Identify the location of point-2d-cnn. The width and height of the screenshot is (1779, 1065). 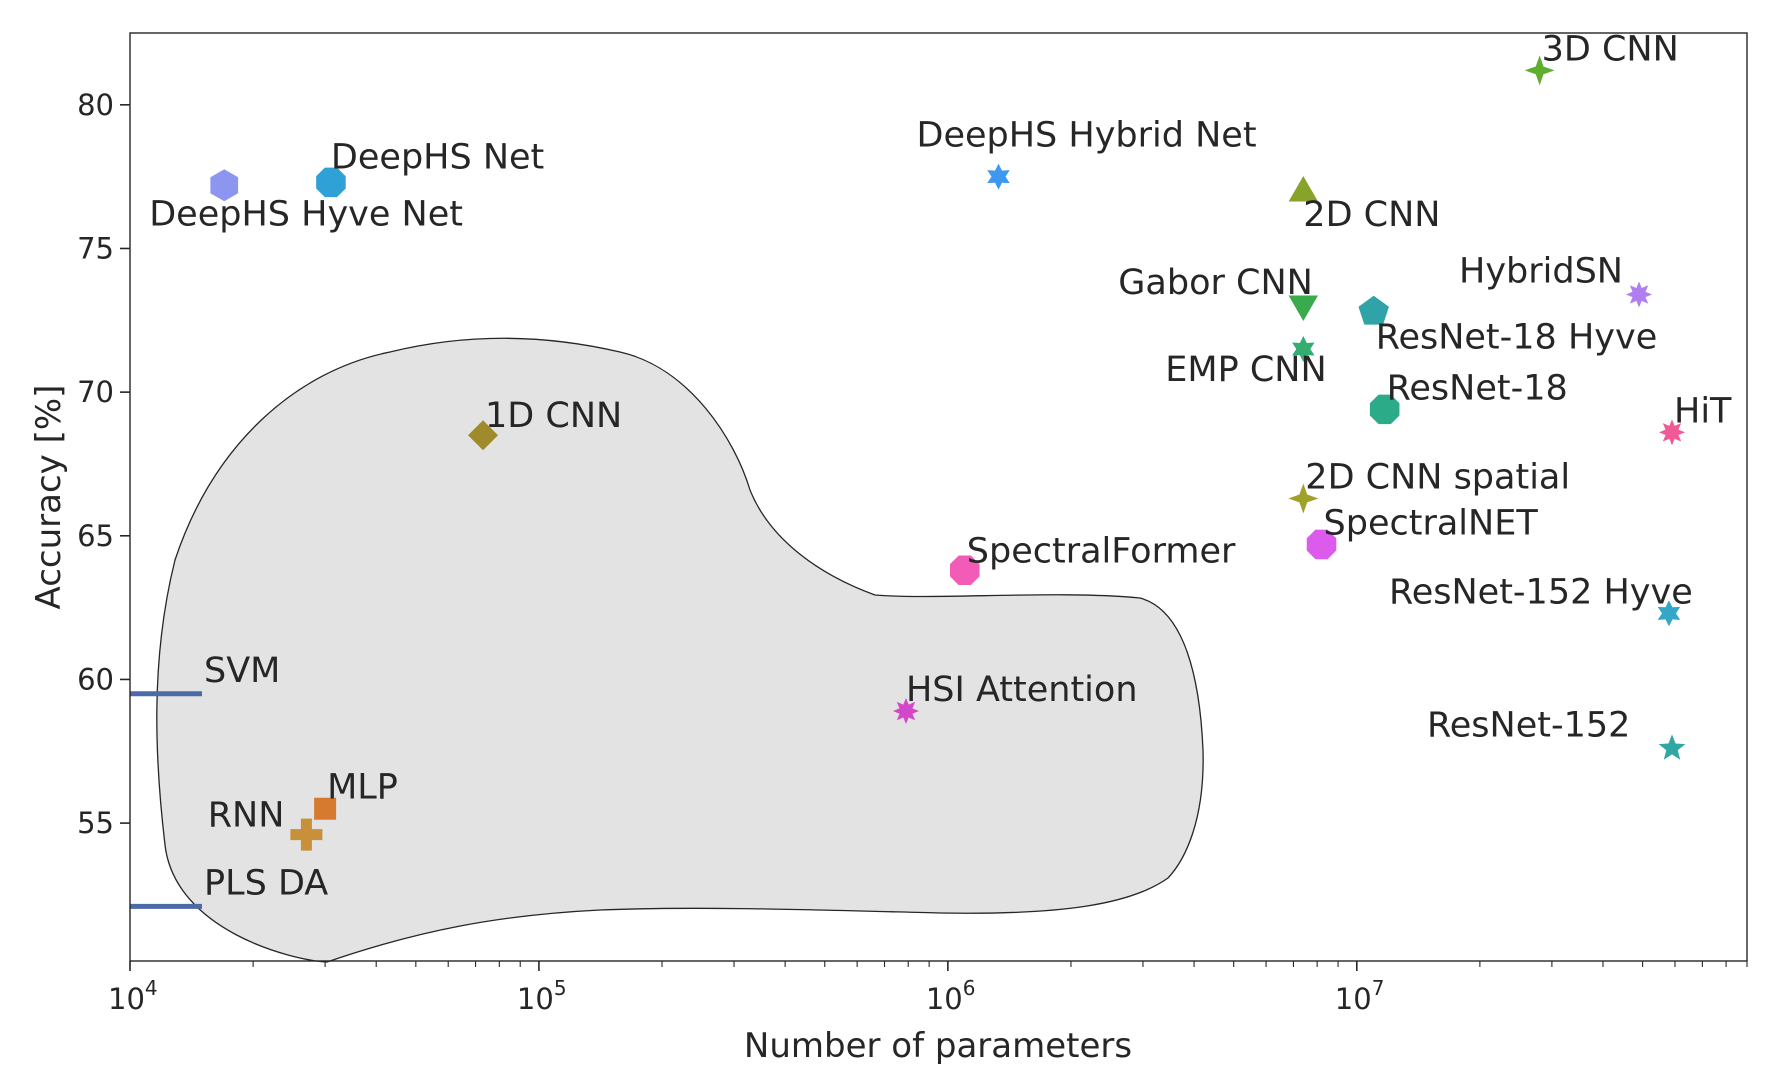
(1303, 189).